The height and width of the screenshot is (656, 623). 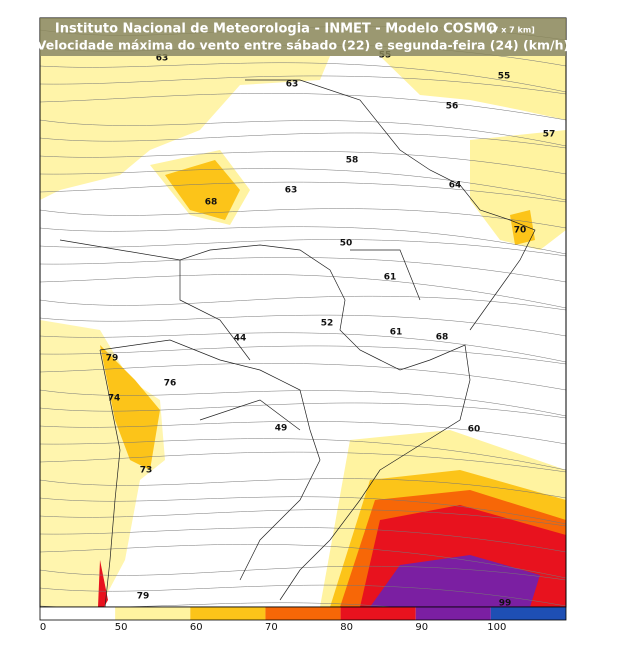 I want to click on wind-80-area, so click(x=103, y=583).